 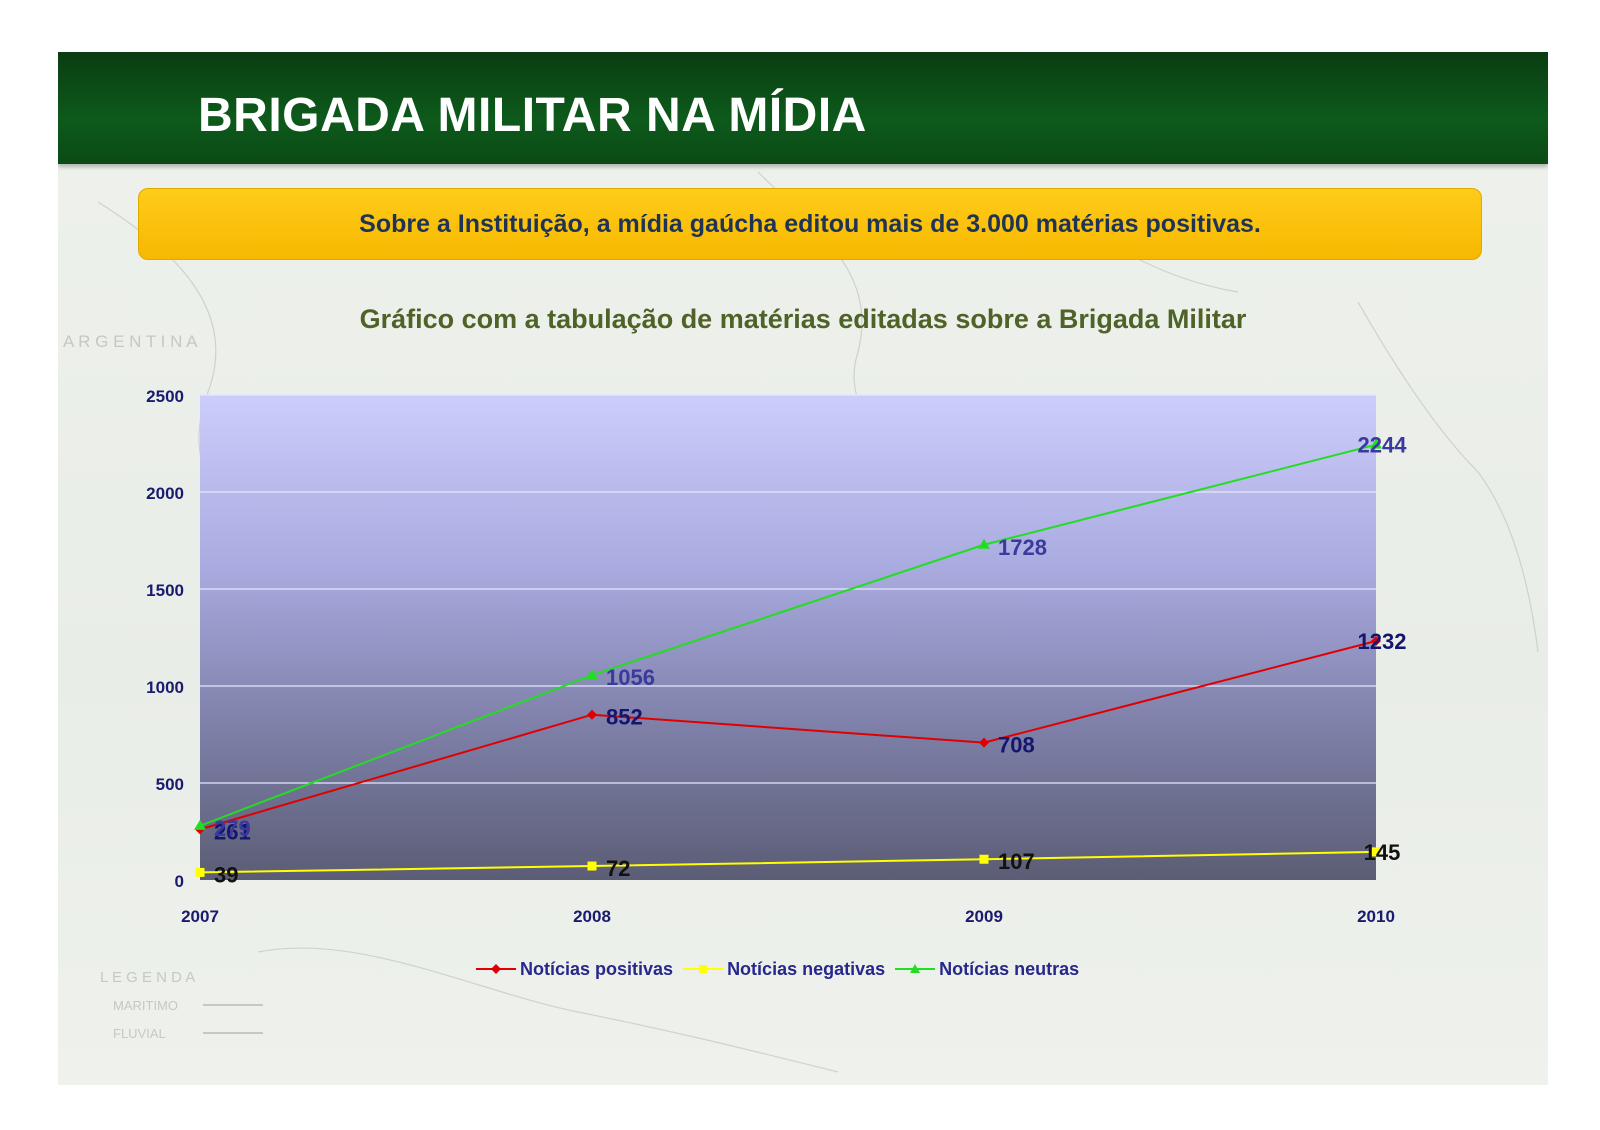 I want to click on y-tick-label: 2000, so click(x=165, y=493).